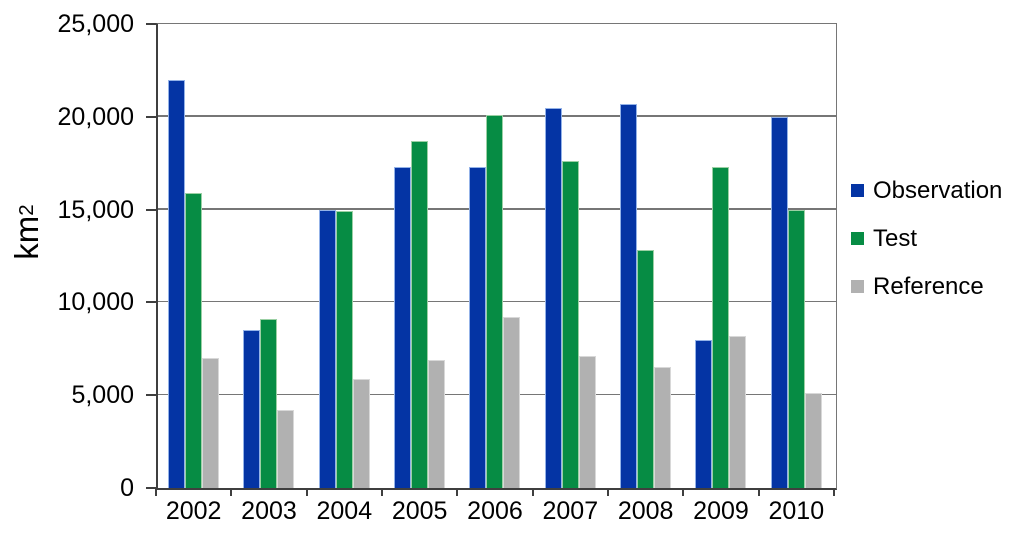 The image size is (1024, 538). I want to click on legend-item-reference: Reference, so click(926, 286).